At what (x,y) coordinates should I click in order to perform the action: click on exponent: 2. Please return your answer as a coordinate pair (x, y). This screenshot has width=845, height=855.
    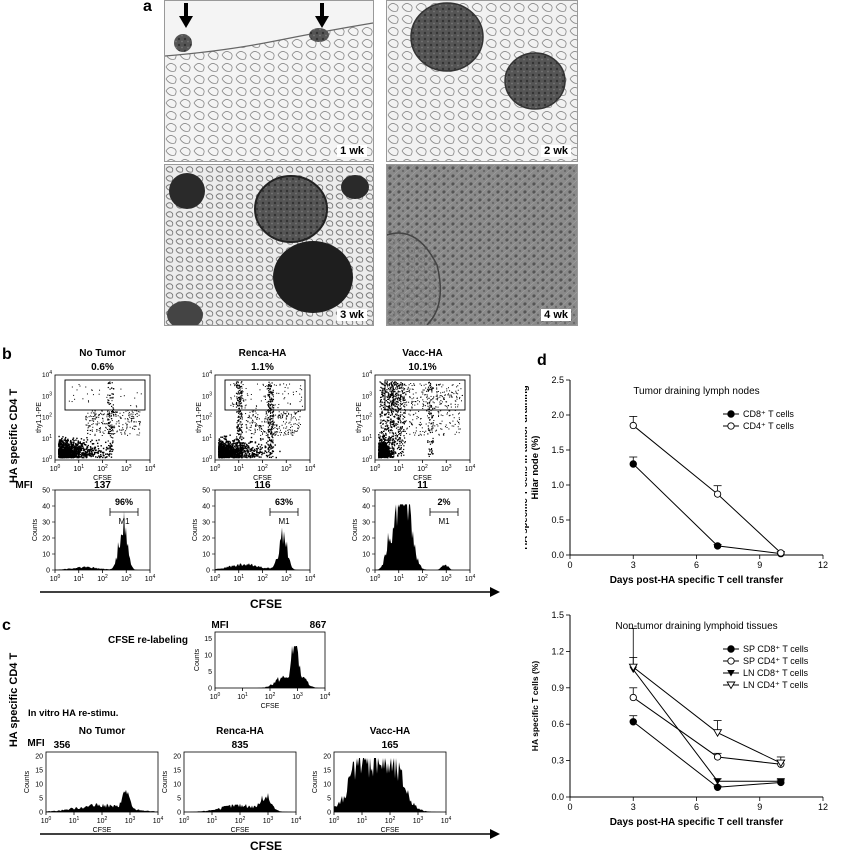
    Looking at the image, I should click on (426, 577).